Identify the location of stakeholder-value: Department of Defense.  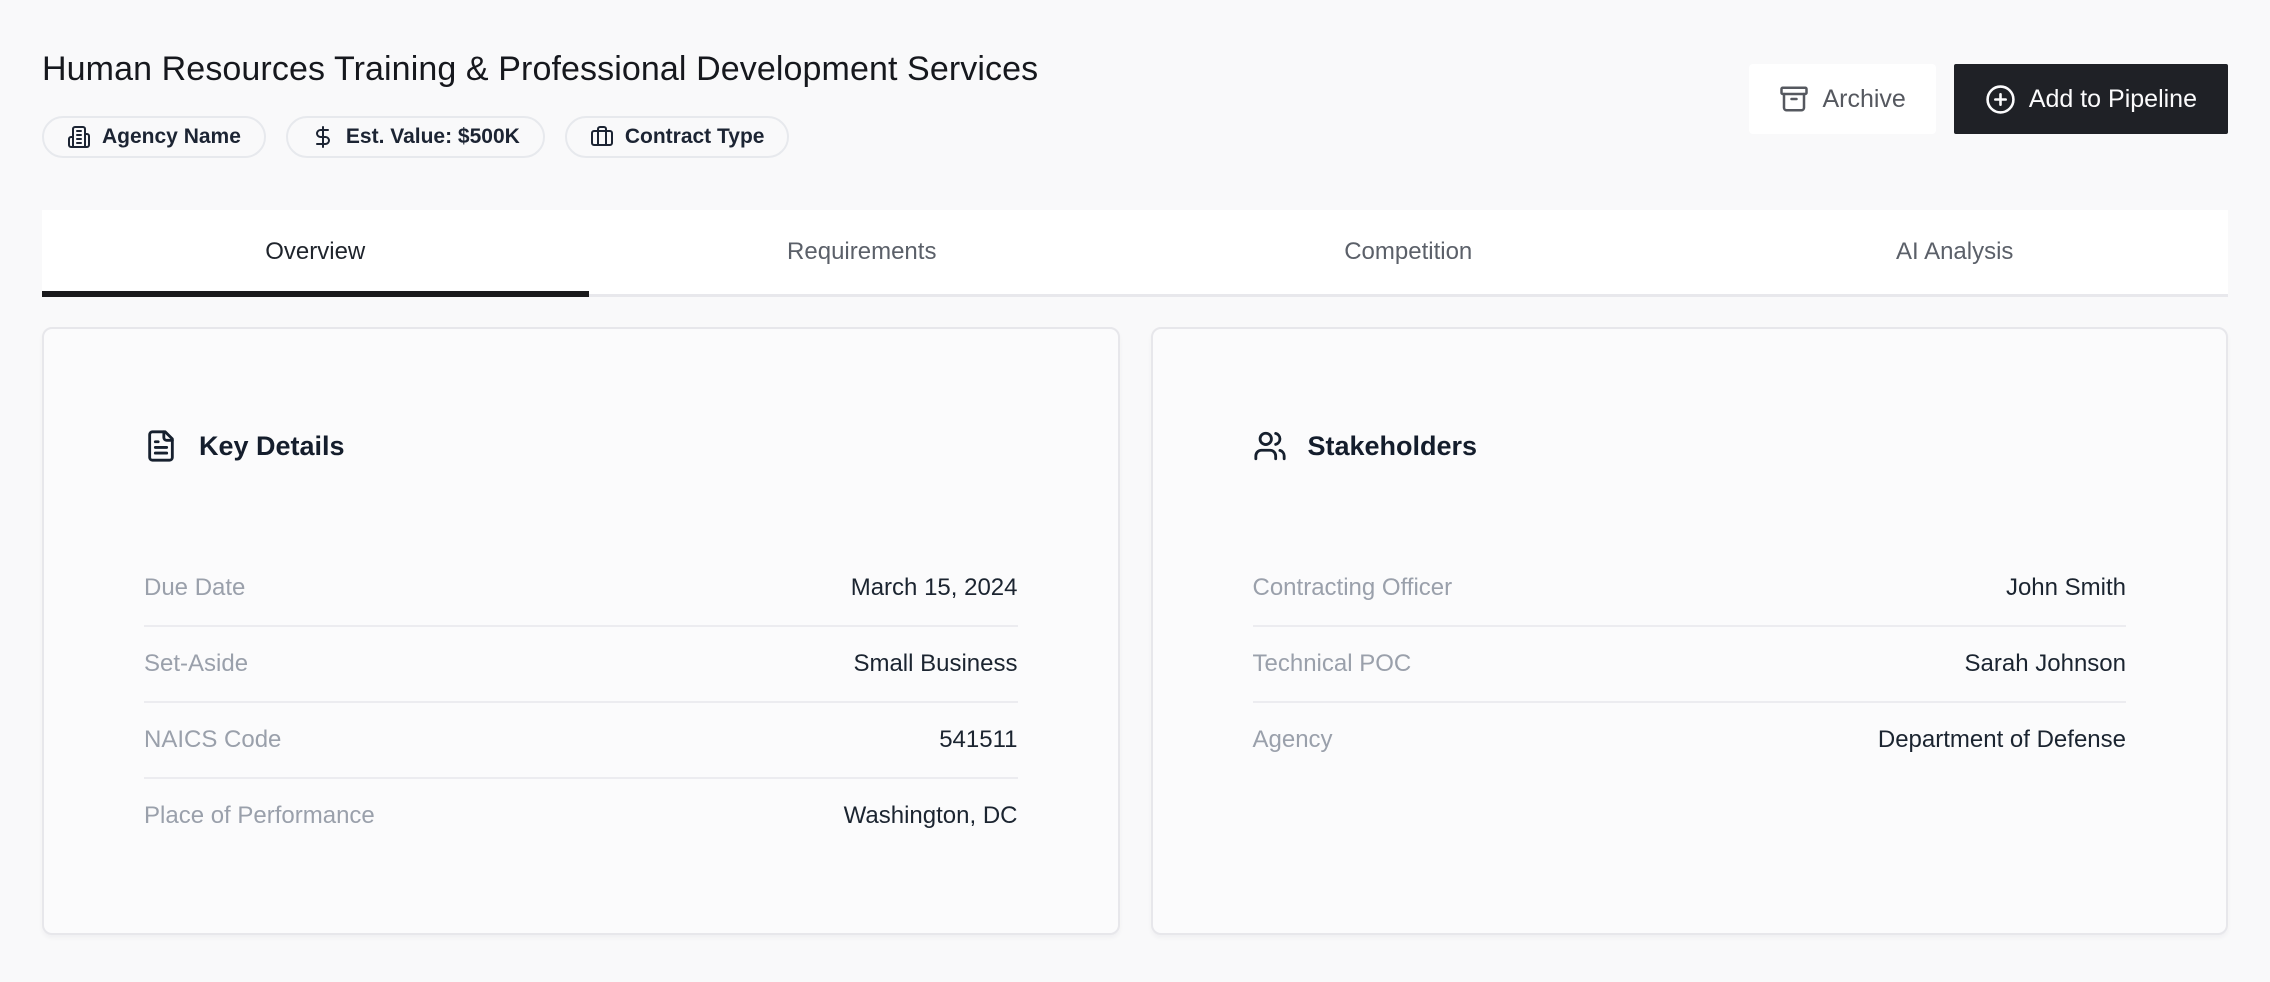
(2001, 739).